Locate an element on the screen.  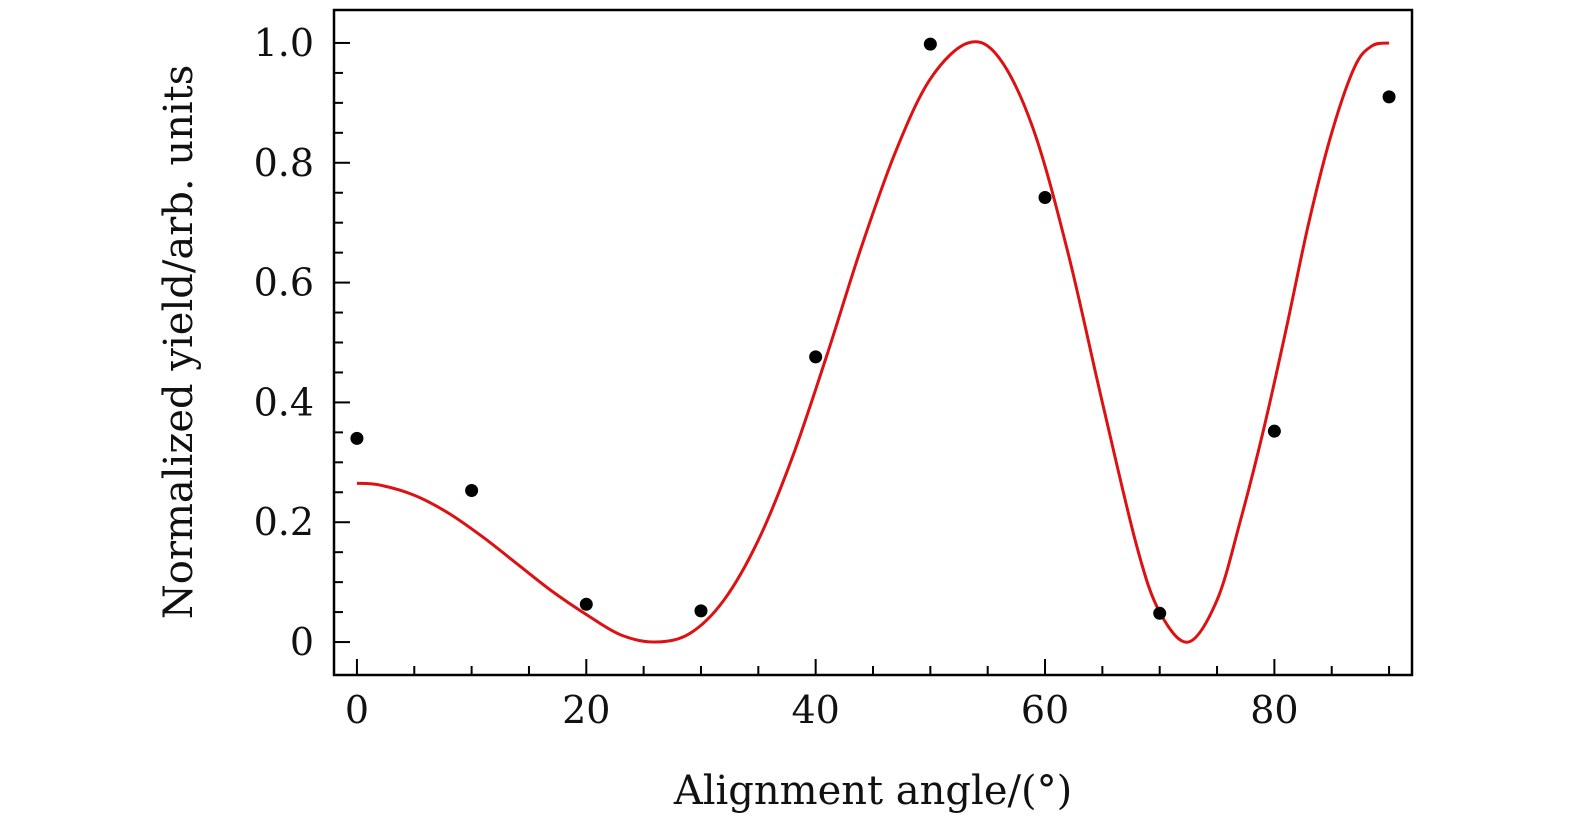
y-tick-label: 0.4 is located at coordinates (284, 402).